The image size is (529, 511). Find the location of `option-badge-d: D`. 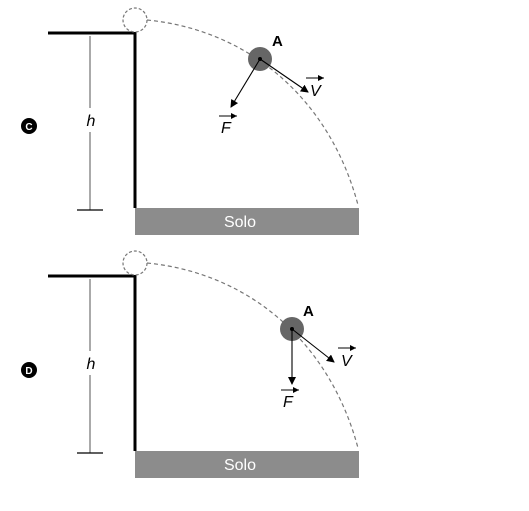

option-badge-d: D is located at coordinates (29, 370).